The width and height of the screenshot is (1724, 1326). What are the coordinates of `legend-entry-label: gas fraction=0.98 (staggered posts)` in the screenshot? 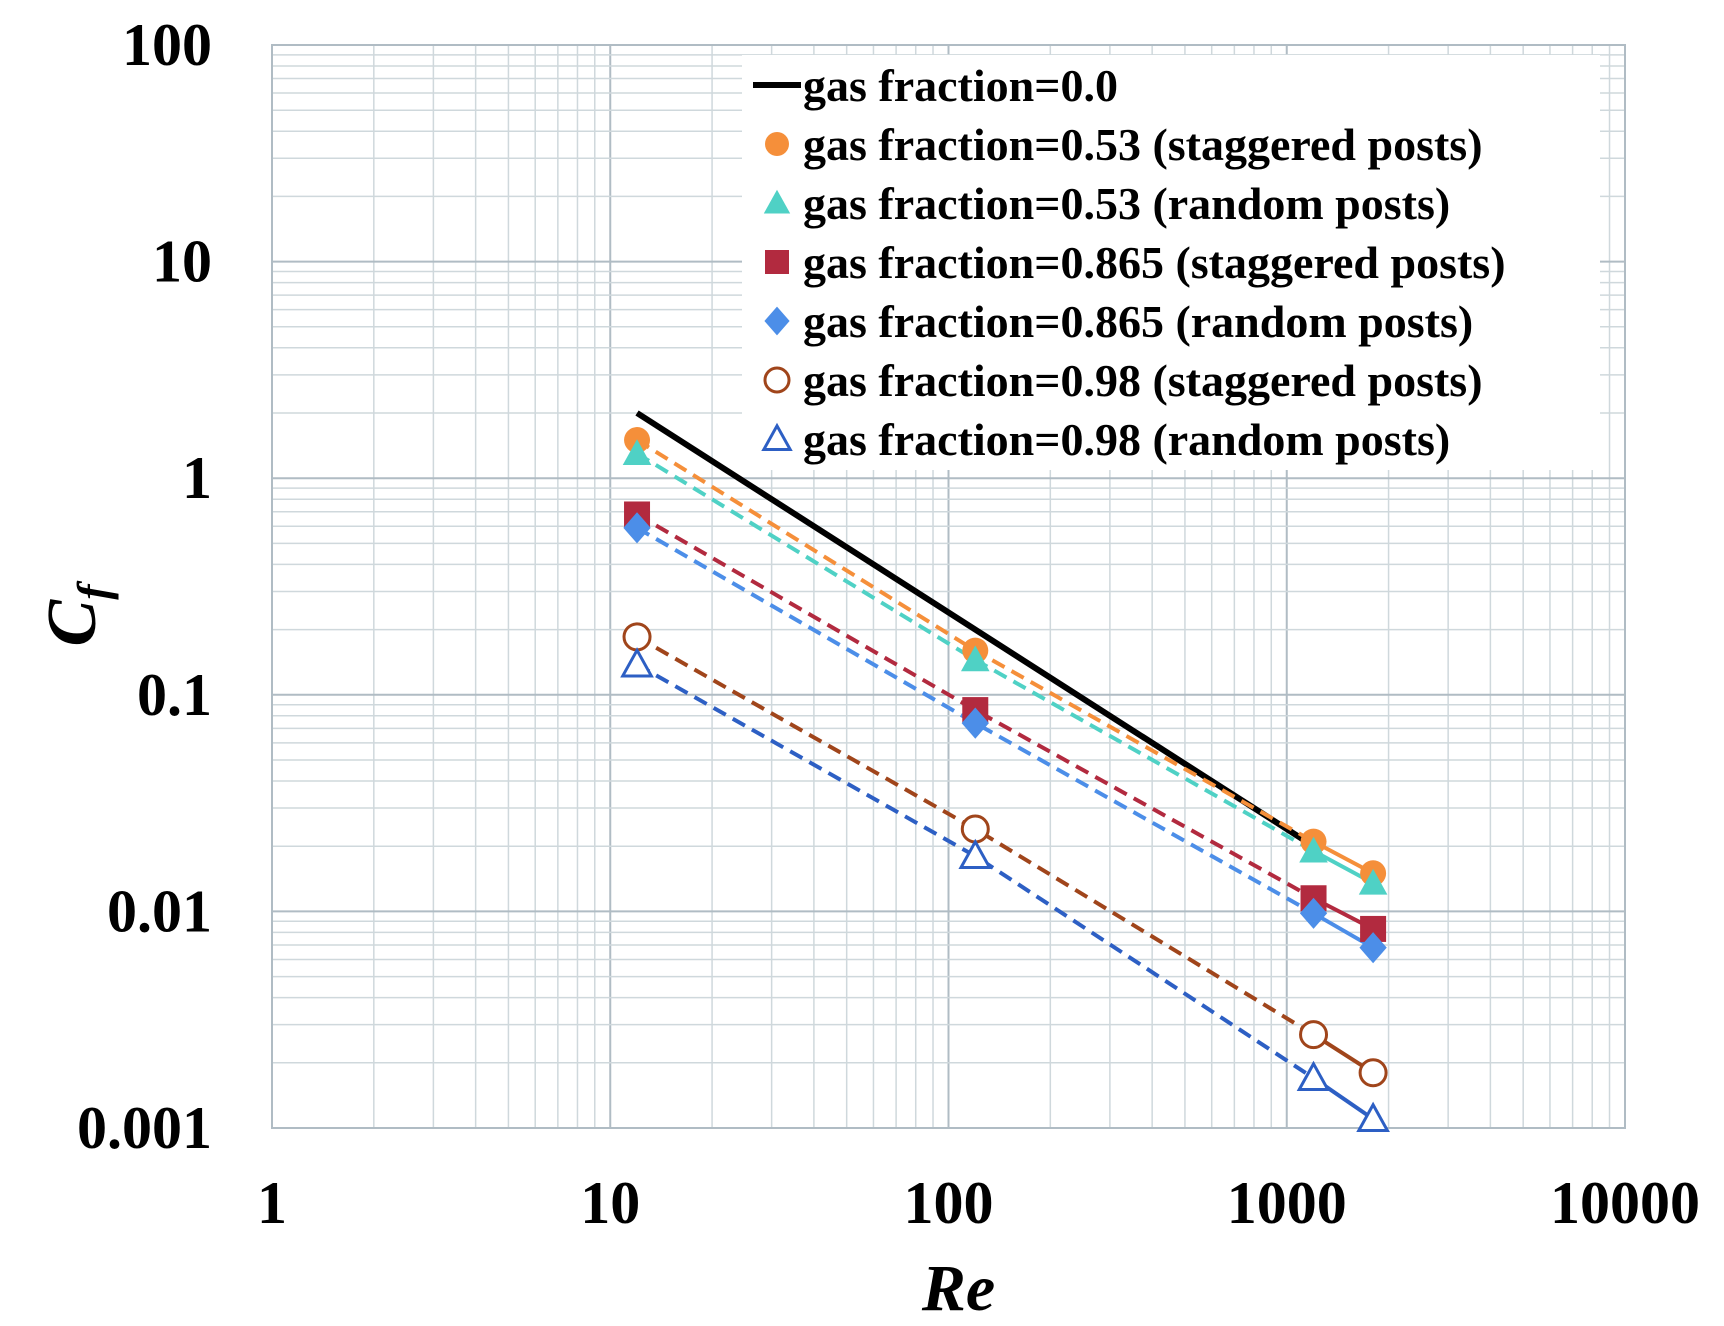 It's located at (1143, 380).